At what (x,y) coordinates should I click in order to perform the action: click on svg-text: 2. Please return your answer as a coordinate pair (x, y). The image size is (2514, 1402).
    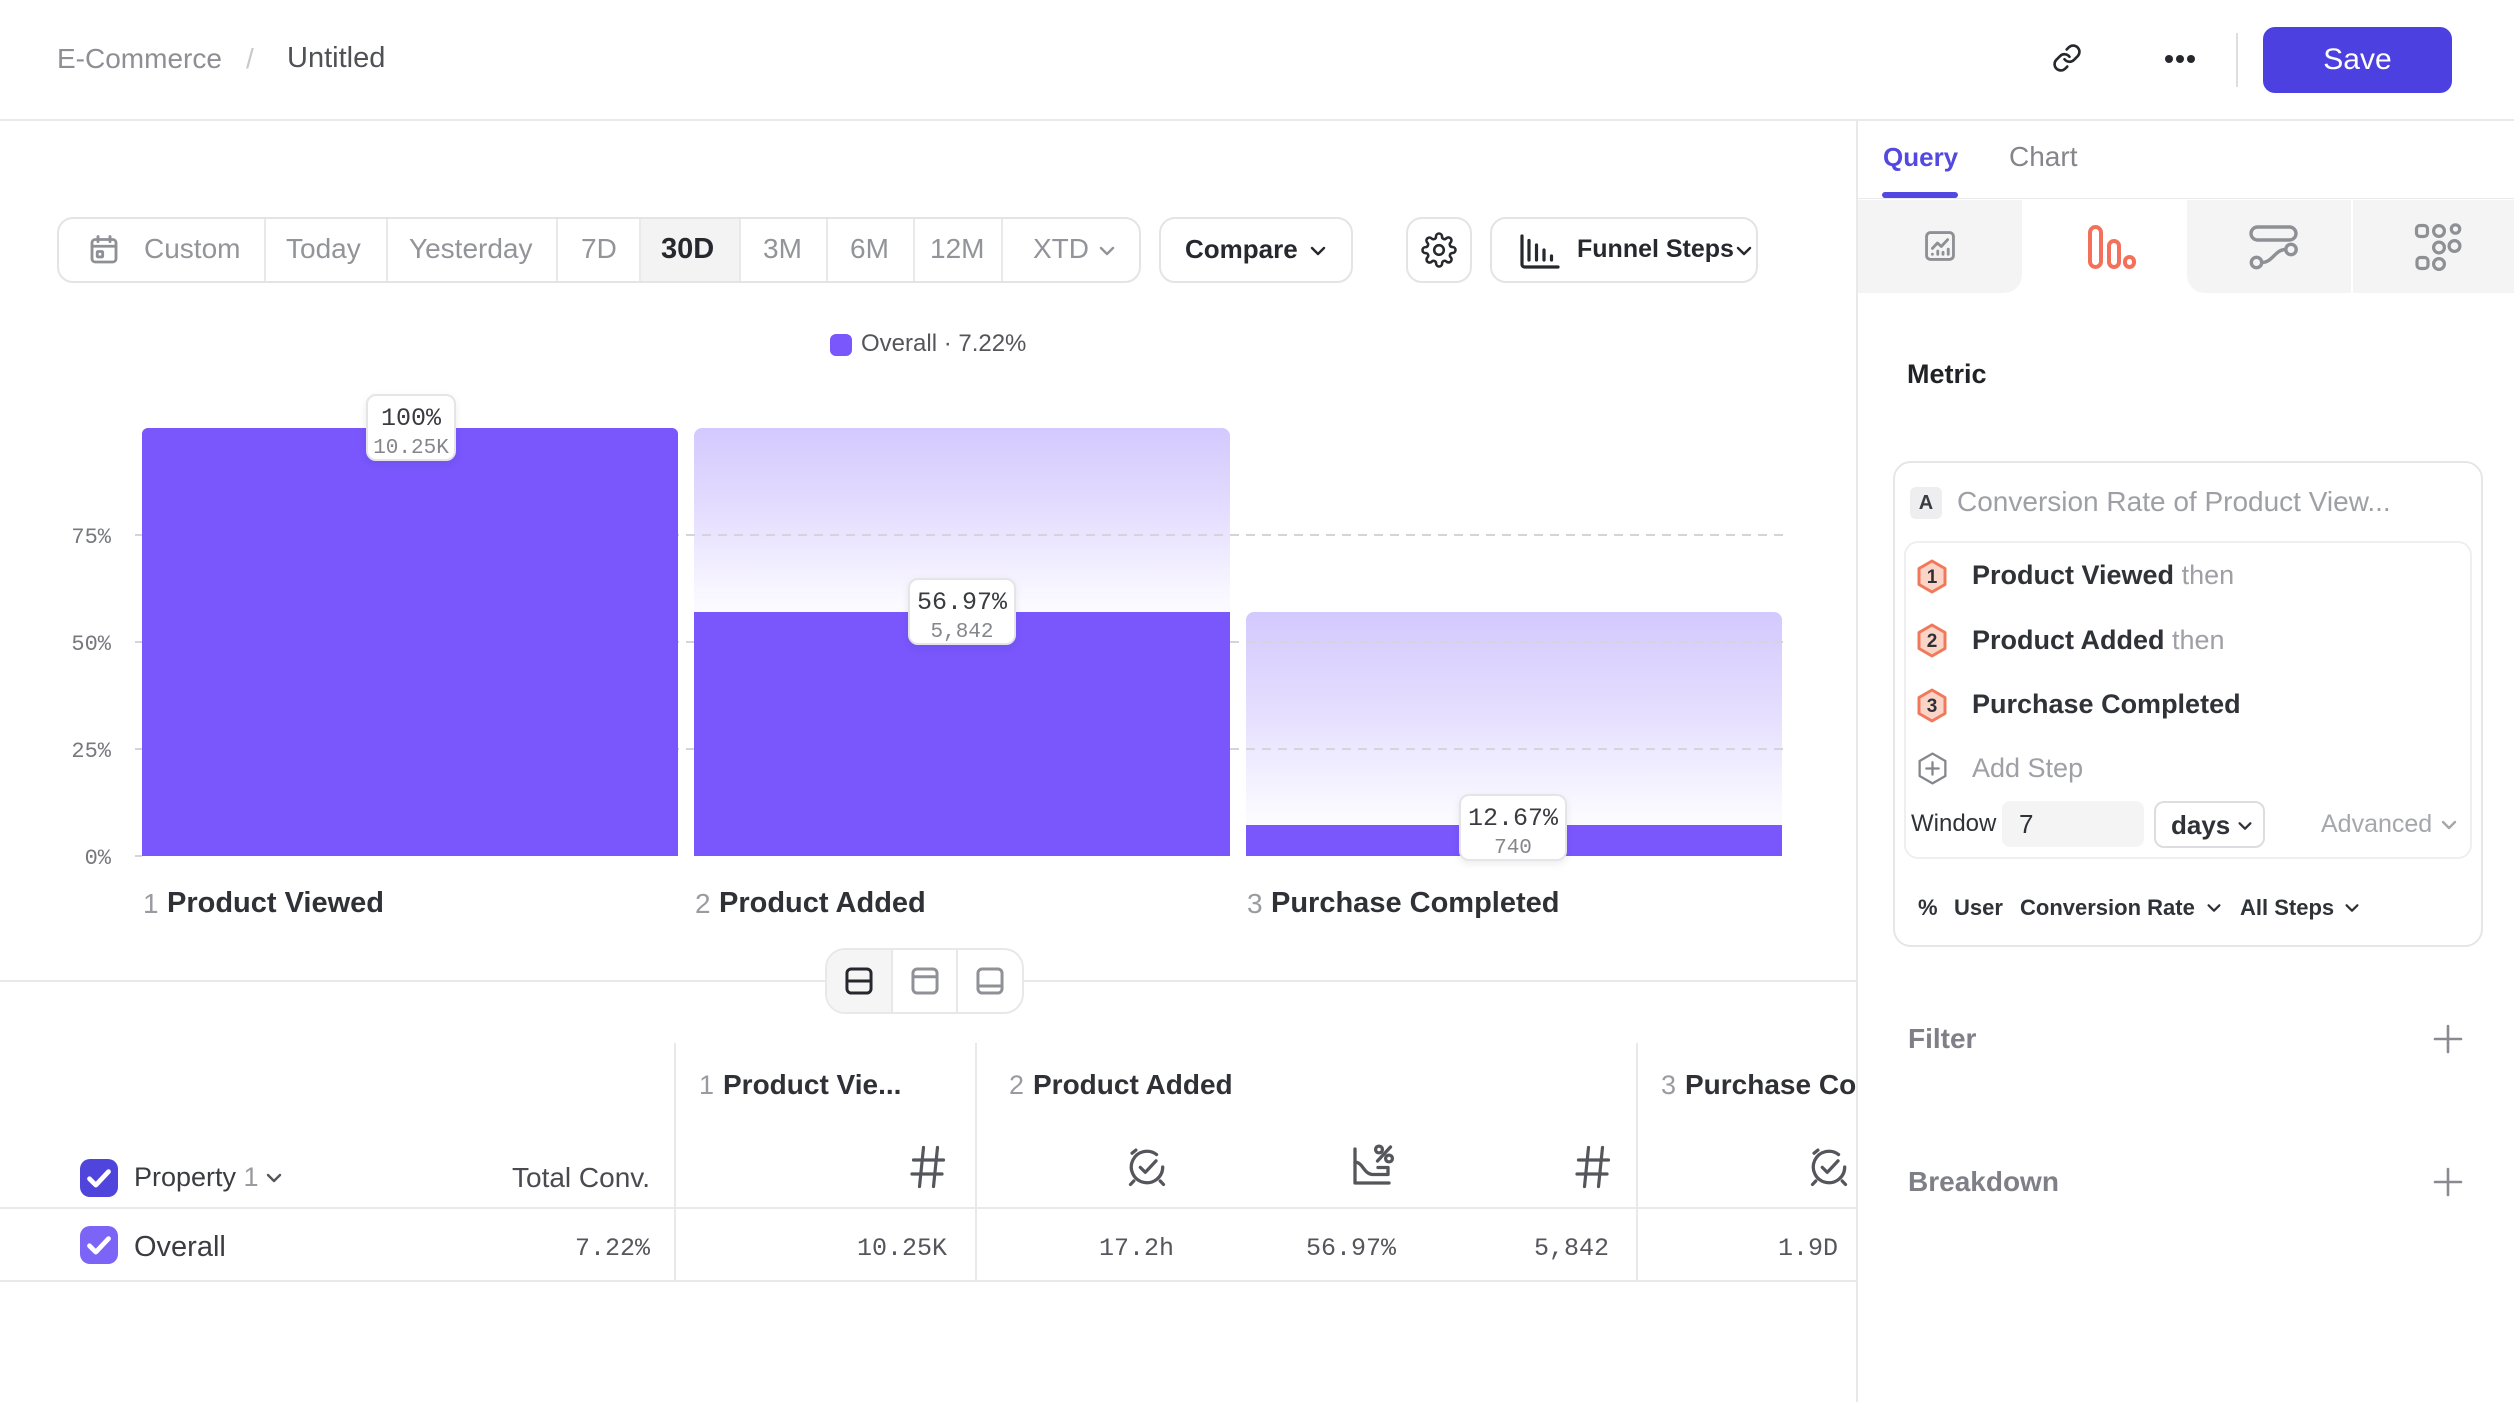
    Looking at the image, I should click on (1932, 641).